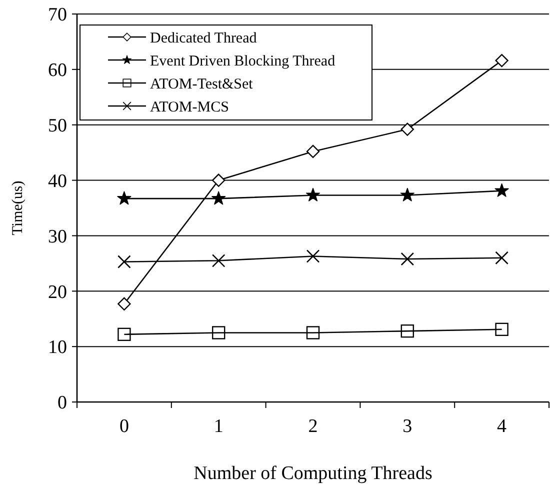  What do you see at coordinates (502, 426) in the screenshot?
I see `x-tick-label: 4` at bounding box center [502, 426].